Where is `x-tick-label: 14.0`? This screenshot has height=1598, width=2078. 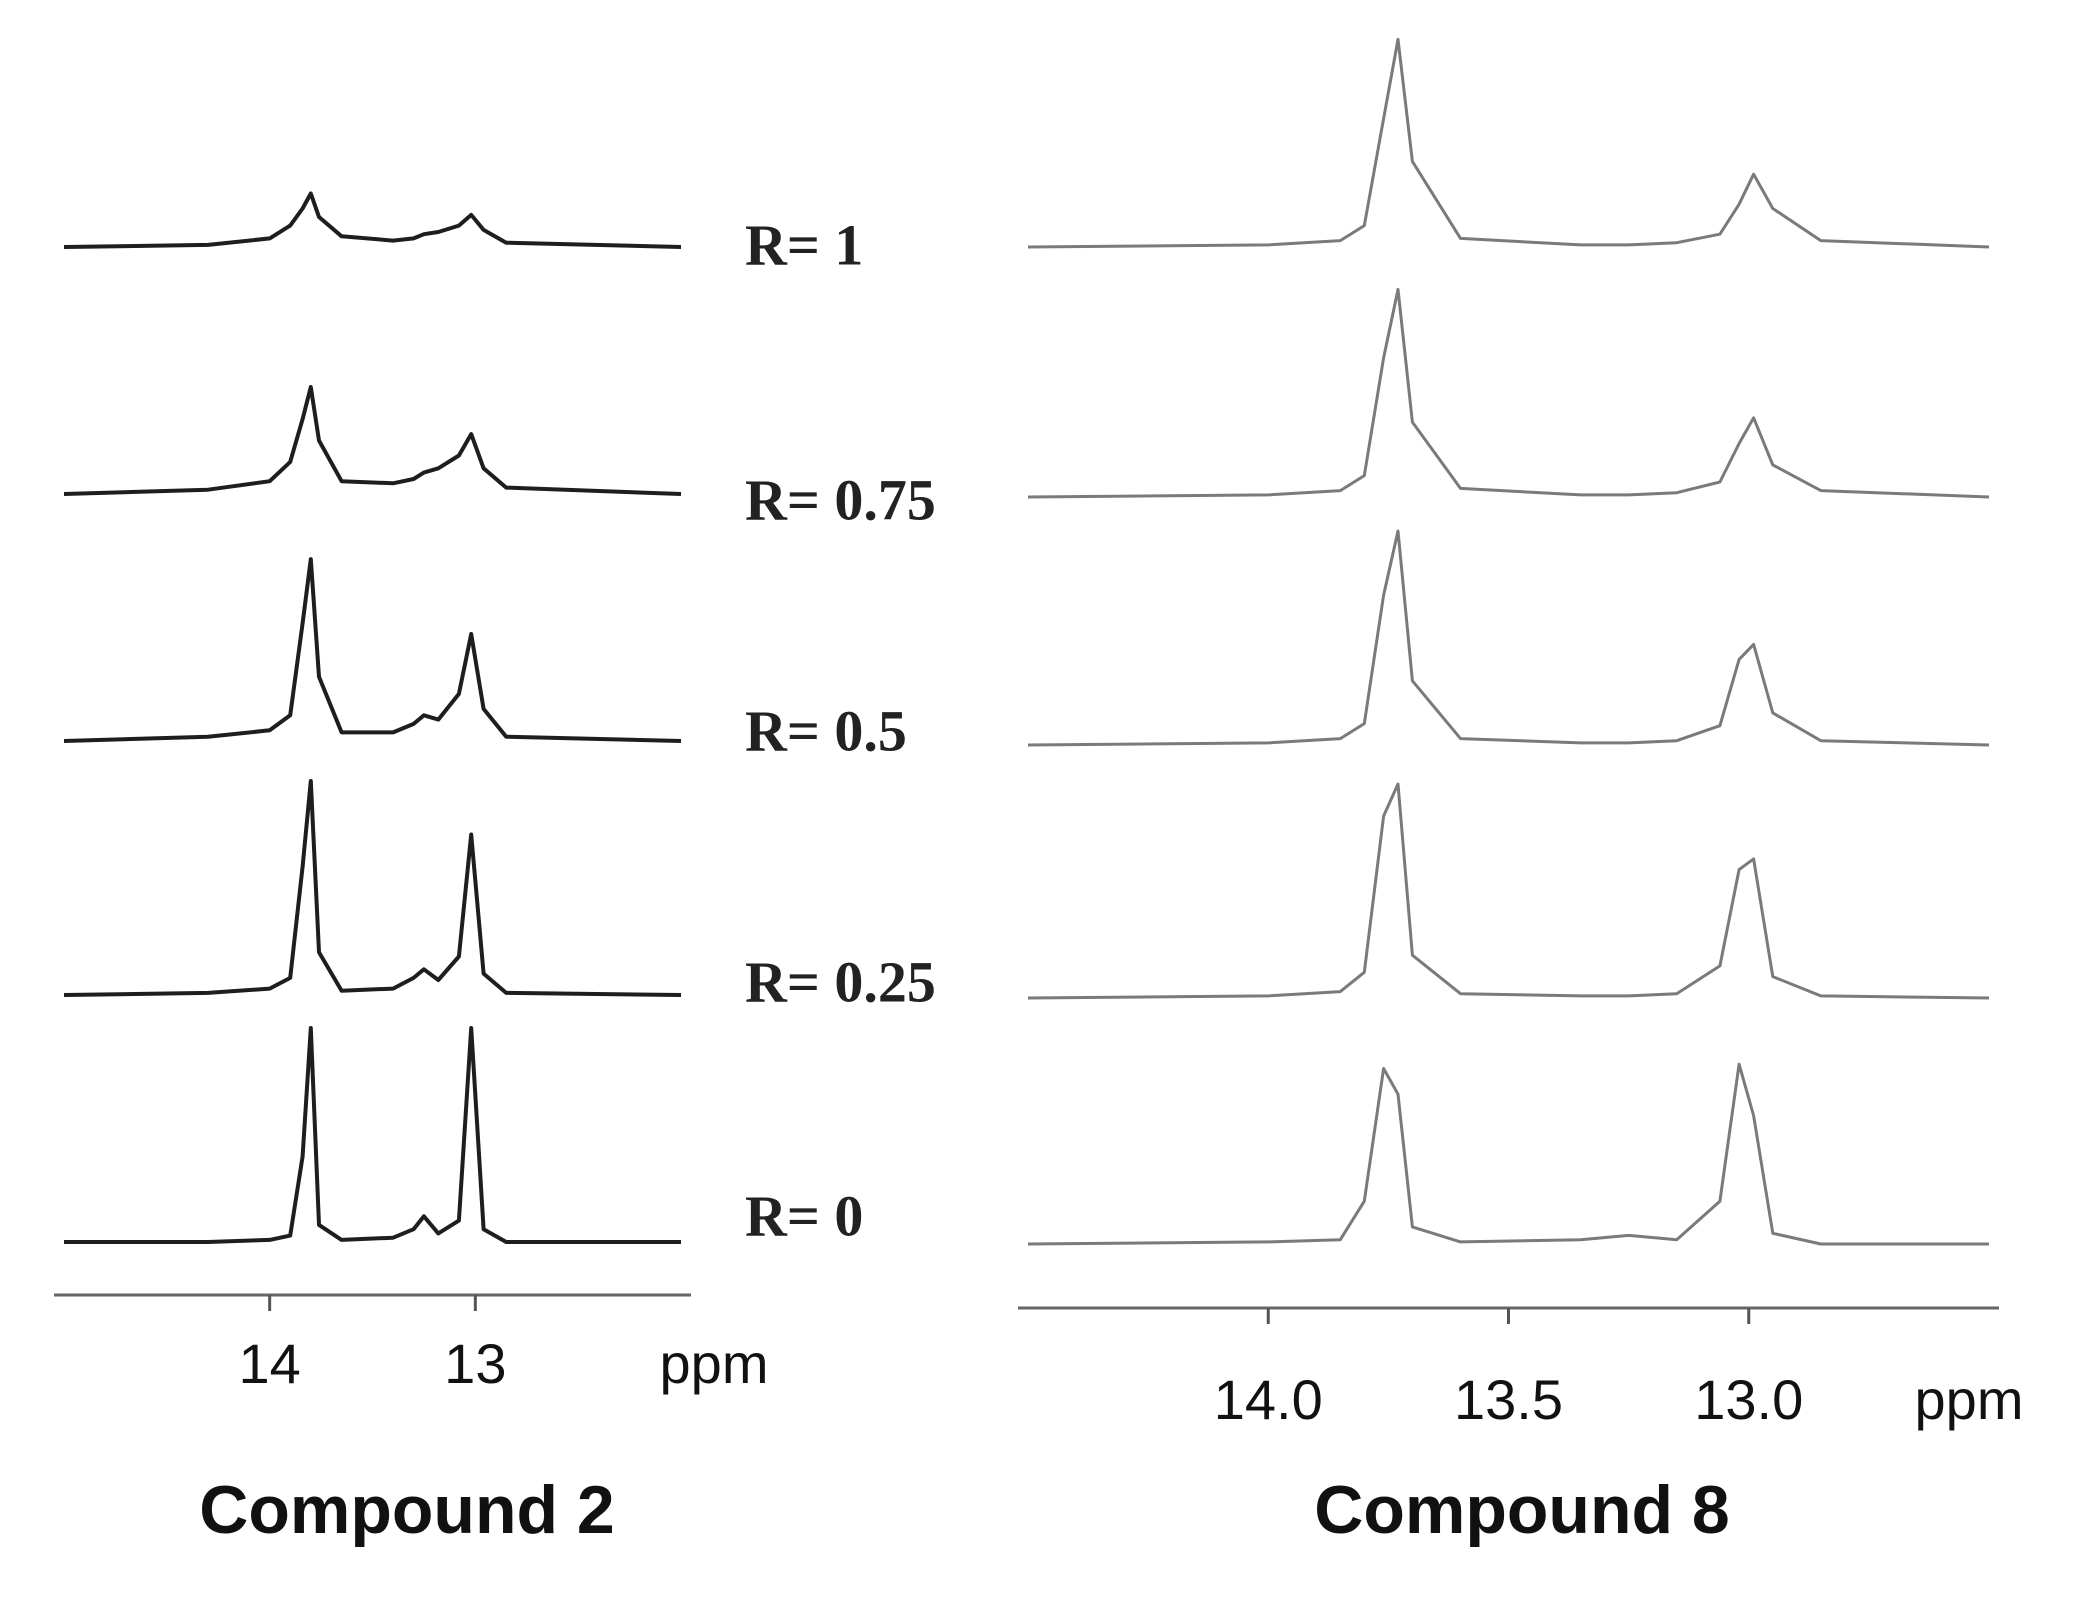 x-tick-label: 14.0 is located at coordinates (1268, 1399).